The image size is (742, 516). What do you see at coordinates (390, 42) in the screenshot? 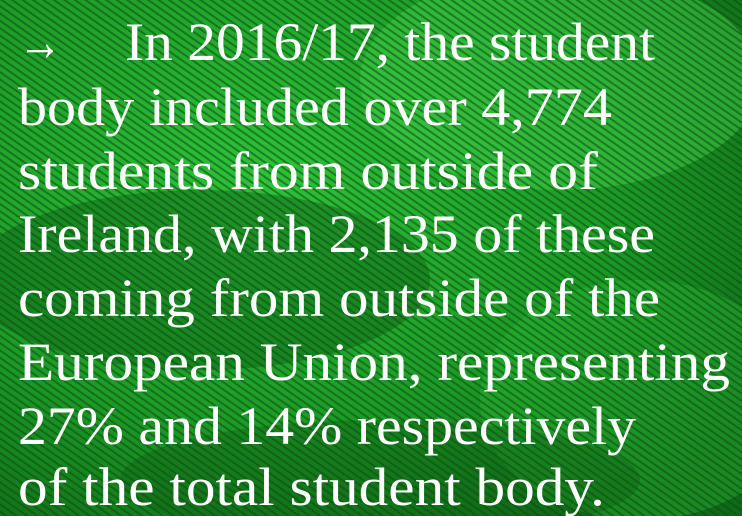
I see `text-line: In 2016/17, the student` at bounding box center [390, 42].